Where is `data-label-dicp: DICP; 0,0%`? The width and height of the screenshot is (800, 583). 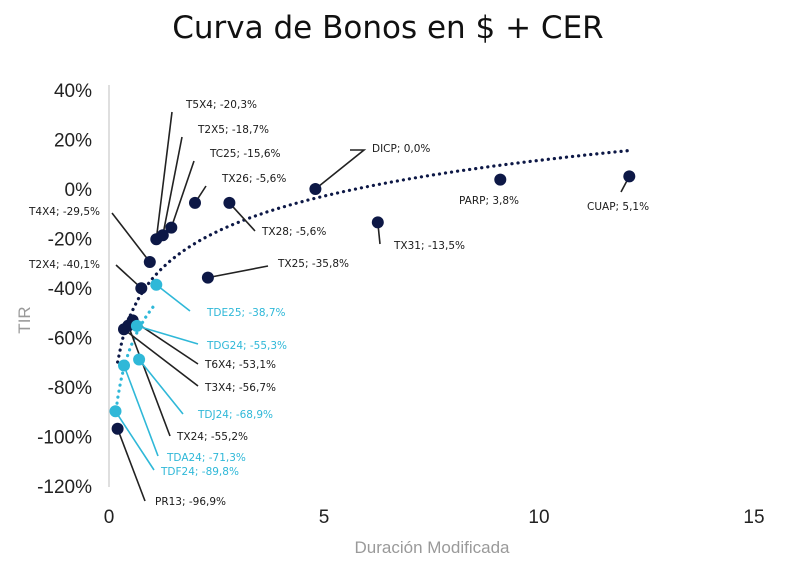
data-label-dicp: DICP; 0,0% is located at coordinates (401, 149).